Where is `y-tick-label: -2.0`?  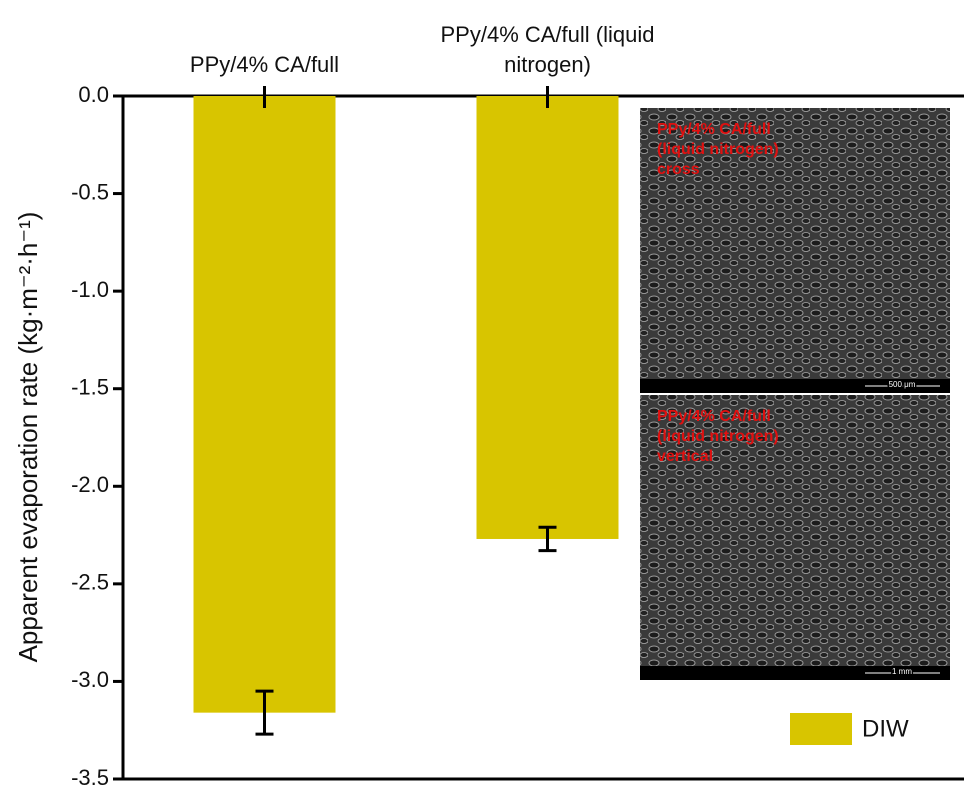 y-tick-label: -2.0 is located at coordinates (90, 484).